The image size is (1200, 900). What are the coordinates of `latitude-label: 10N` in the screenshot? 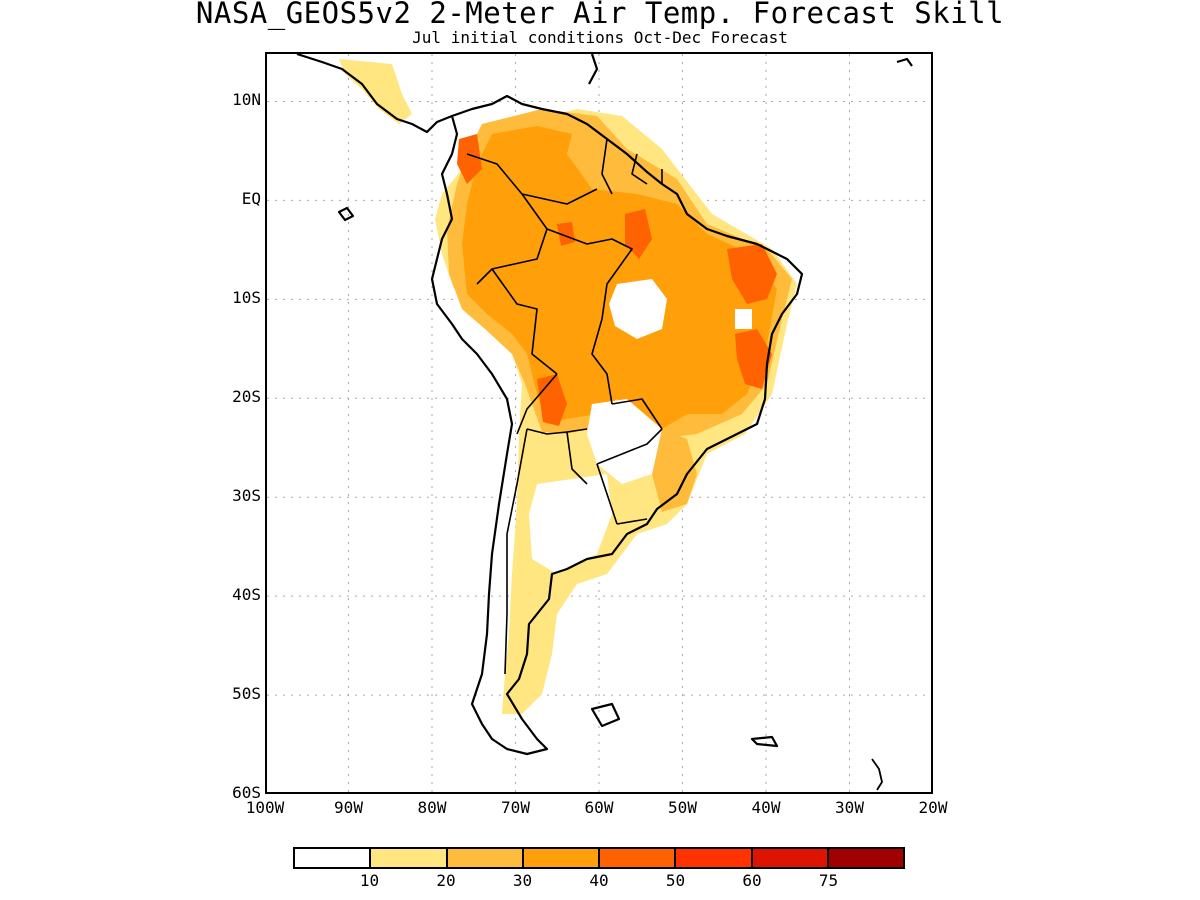 It's located at (246, 100).